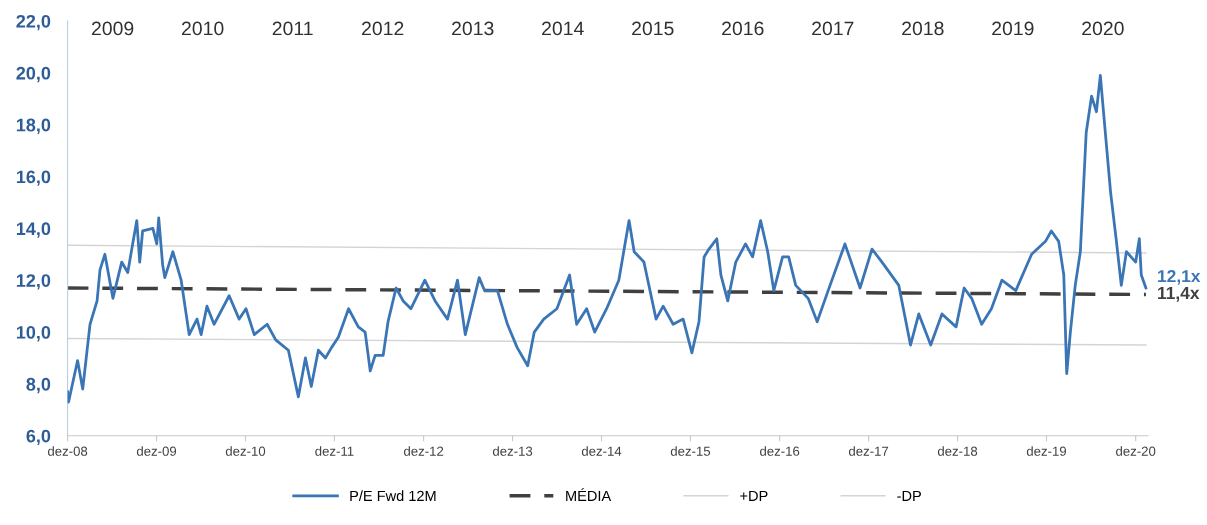 The height and width of the screenshot is (525, 1207). Describe the element at coordinates (909, 495) in the screenshot. I see `legend-label: -DP` at that location.